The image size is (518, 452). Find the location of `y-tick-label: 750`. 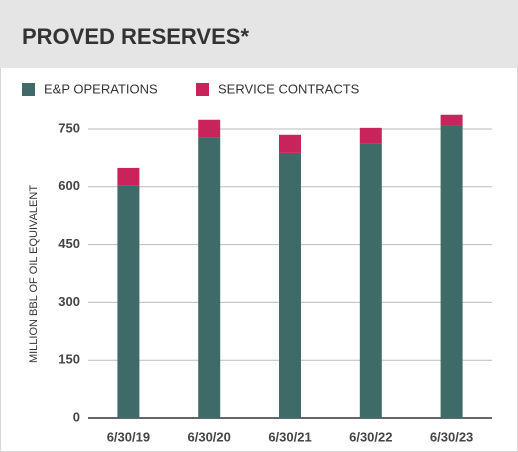

y-tick-label: 750 is located at coordinates (69, 127).